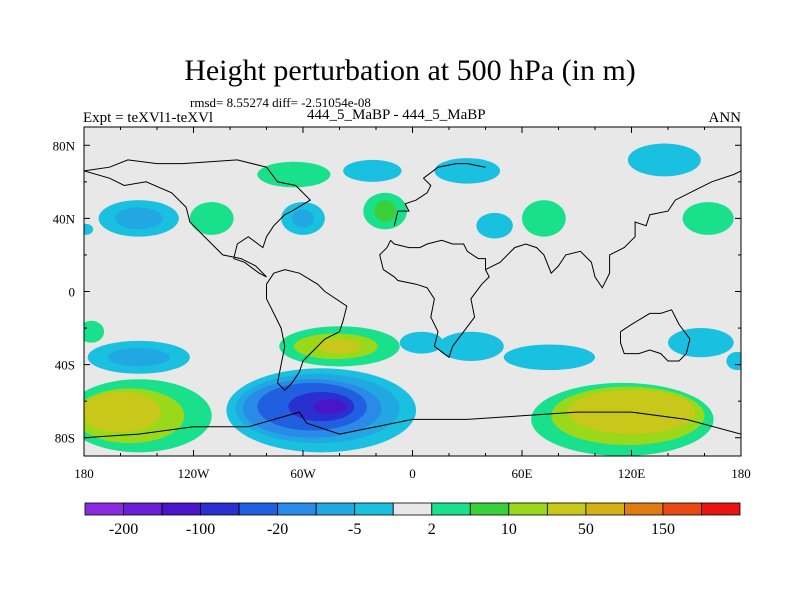 The height and width of the screenshot is (600, 800). Describe the element at coordinates (65, 438) in the screenshot. I see `y-tick-label: 80S` at that location.